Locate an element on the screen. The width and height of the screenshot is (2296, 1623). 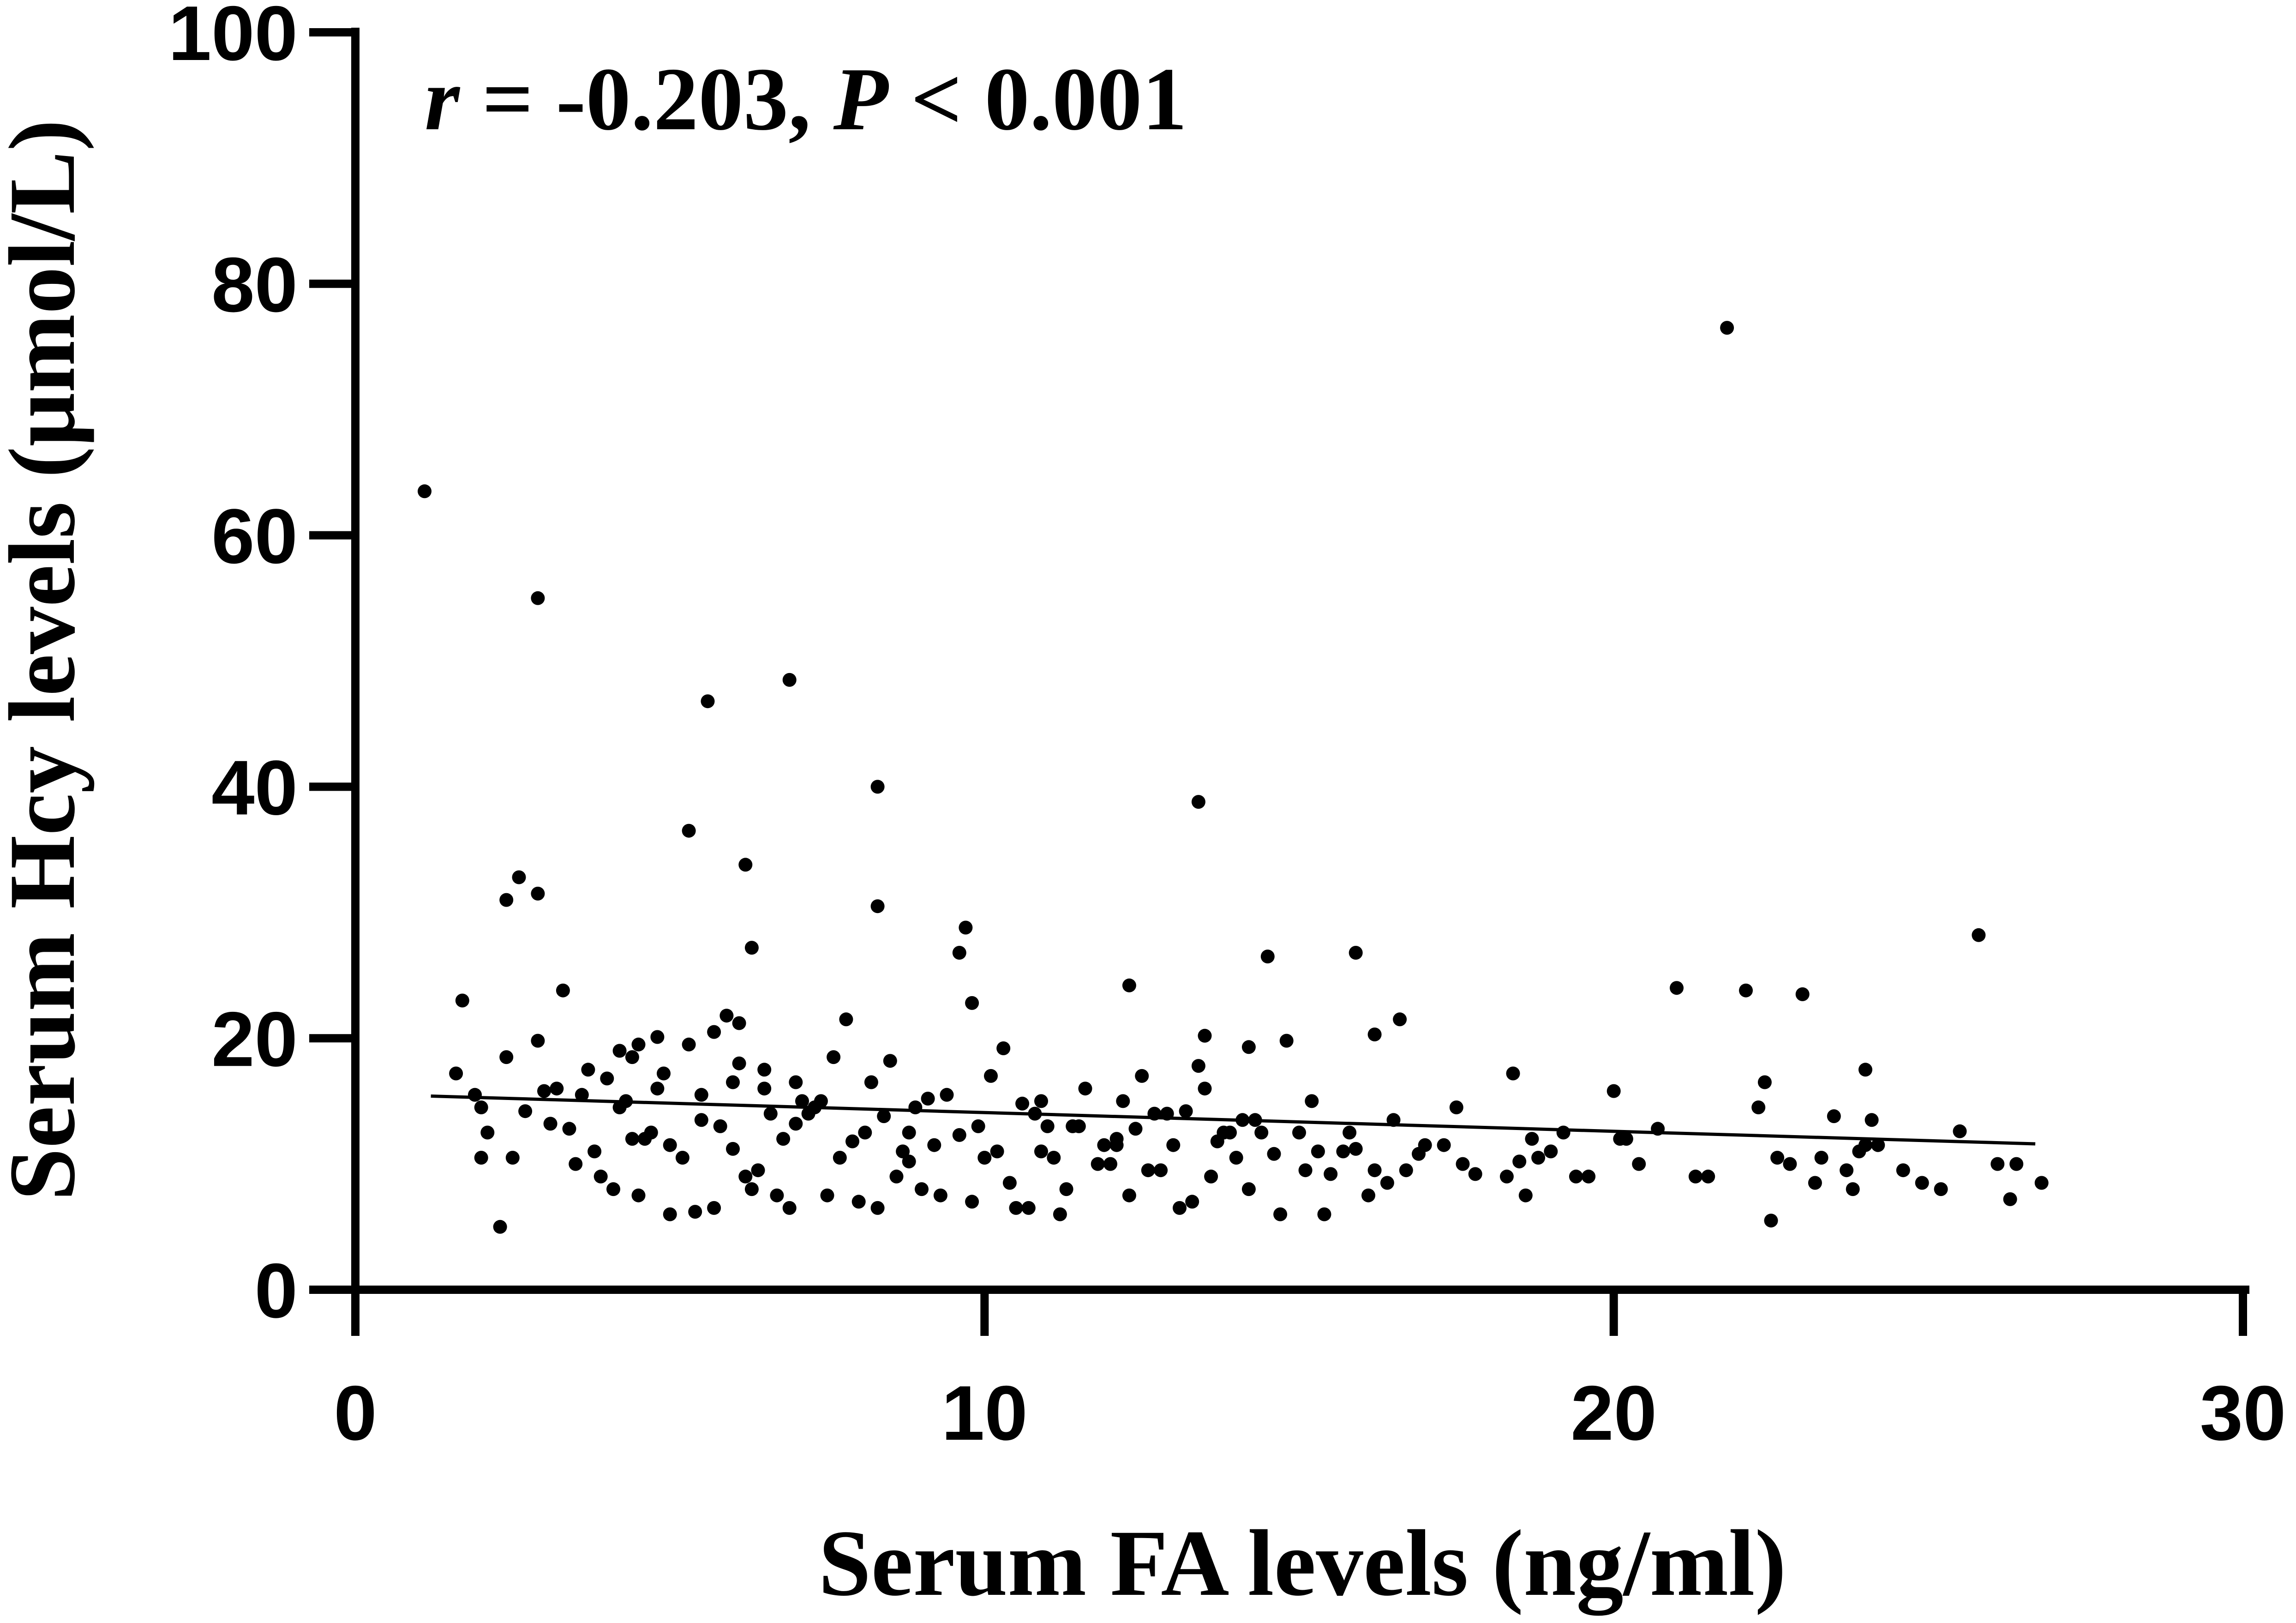
trendline is located at coordinates (1233, 1120).